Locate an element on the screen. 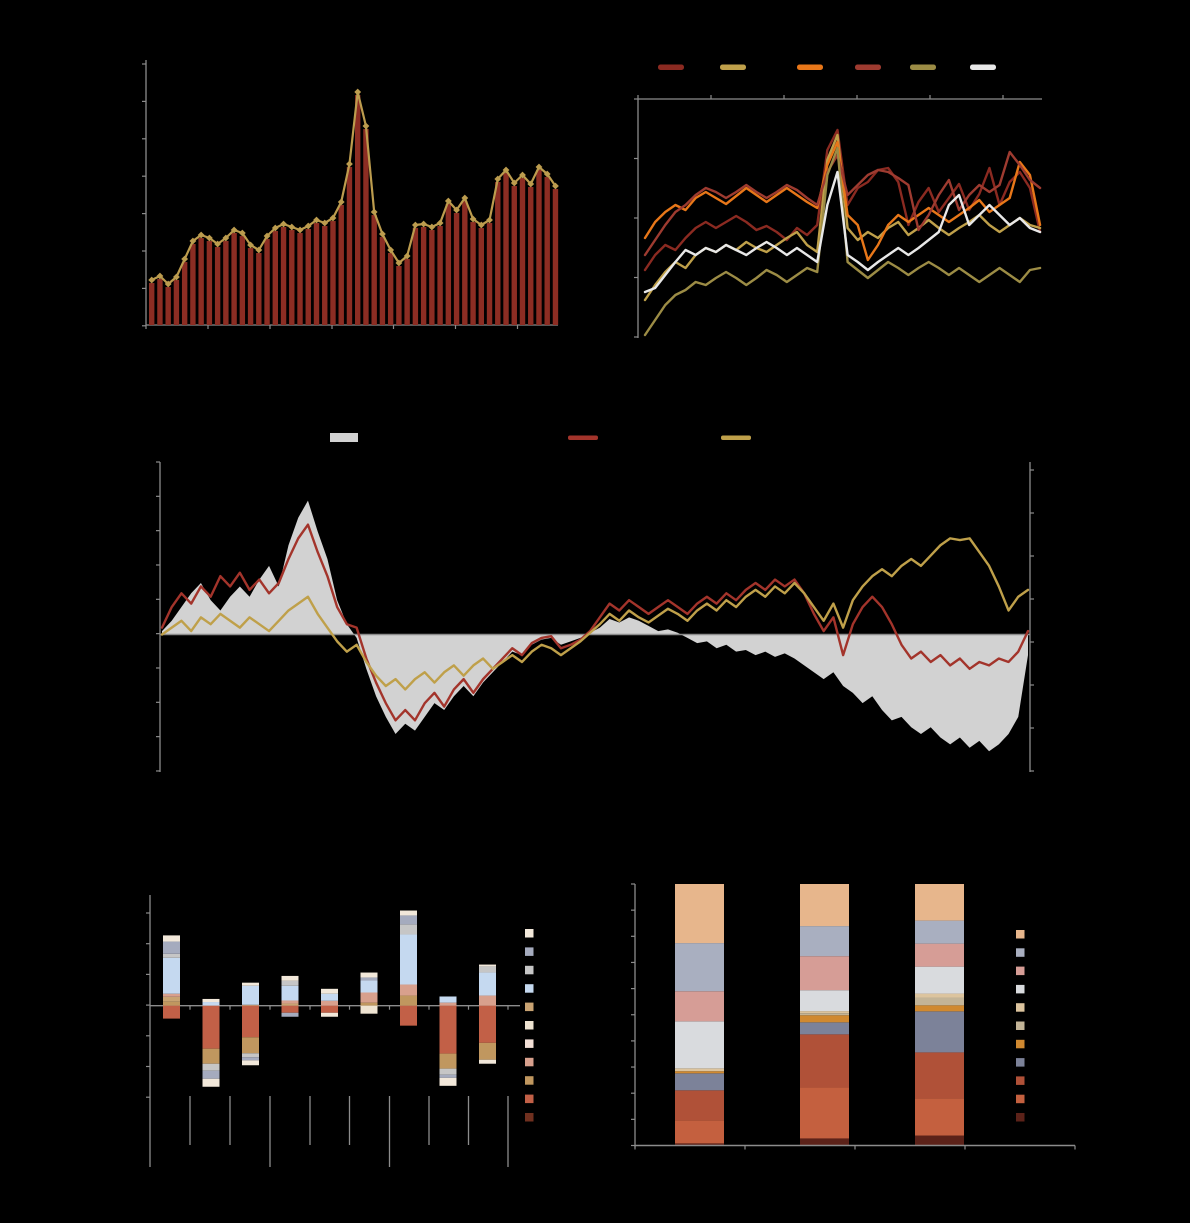  series is located at coordinates (595, 622).